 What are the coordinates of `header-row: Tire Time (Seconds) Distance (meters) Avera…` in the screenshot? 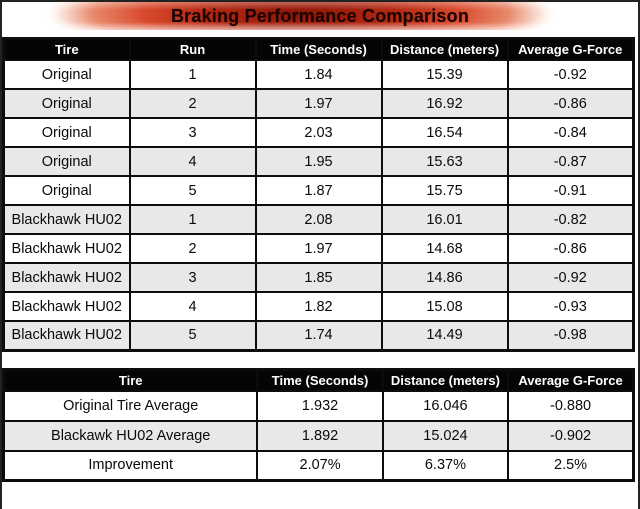 It's located at (318, 380).